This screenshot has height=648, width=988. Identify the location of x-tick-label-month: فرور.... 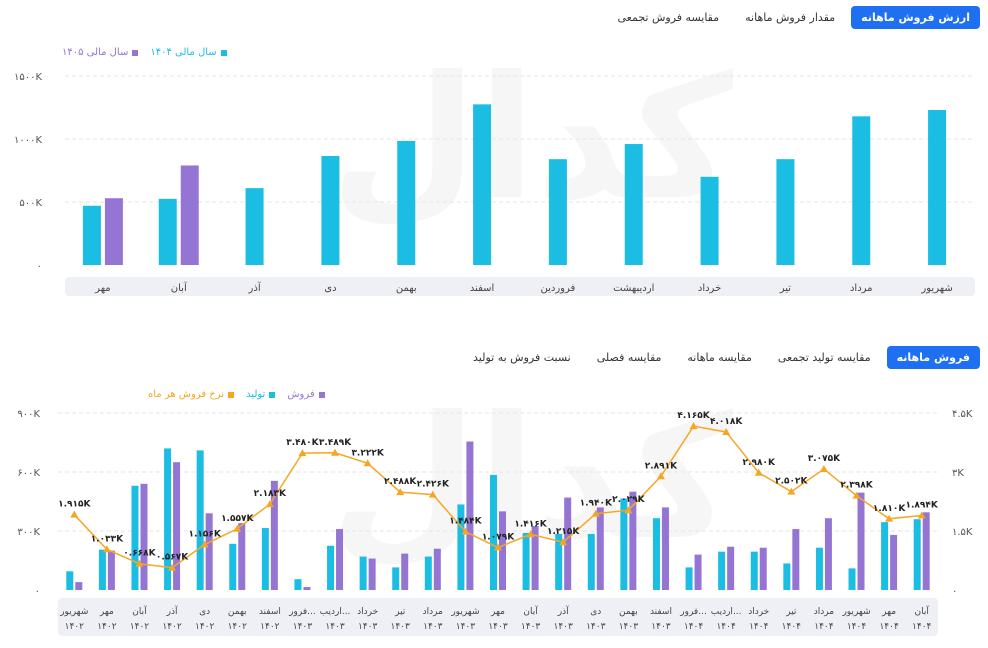
(693, 612).